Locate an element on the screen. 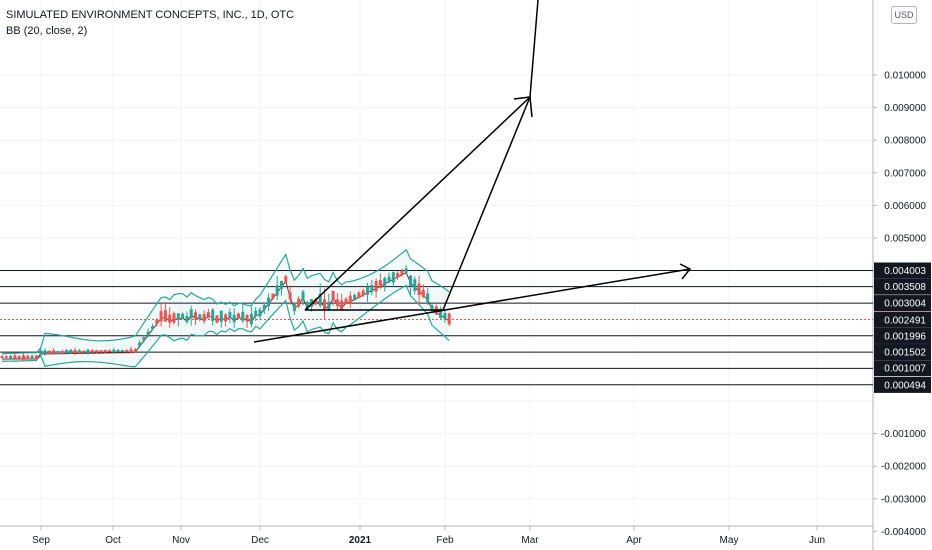  bollinger-lower-band is located at coordinates (225, 326).